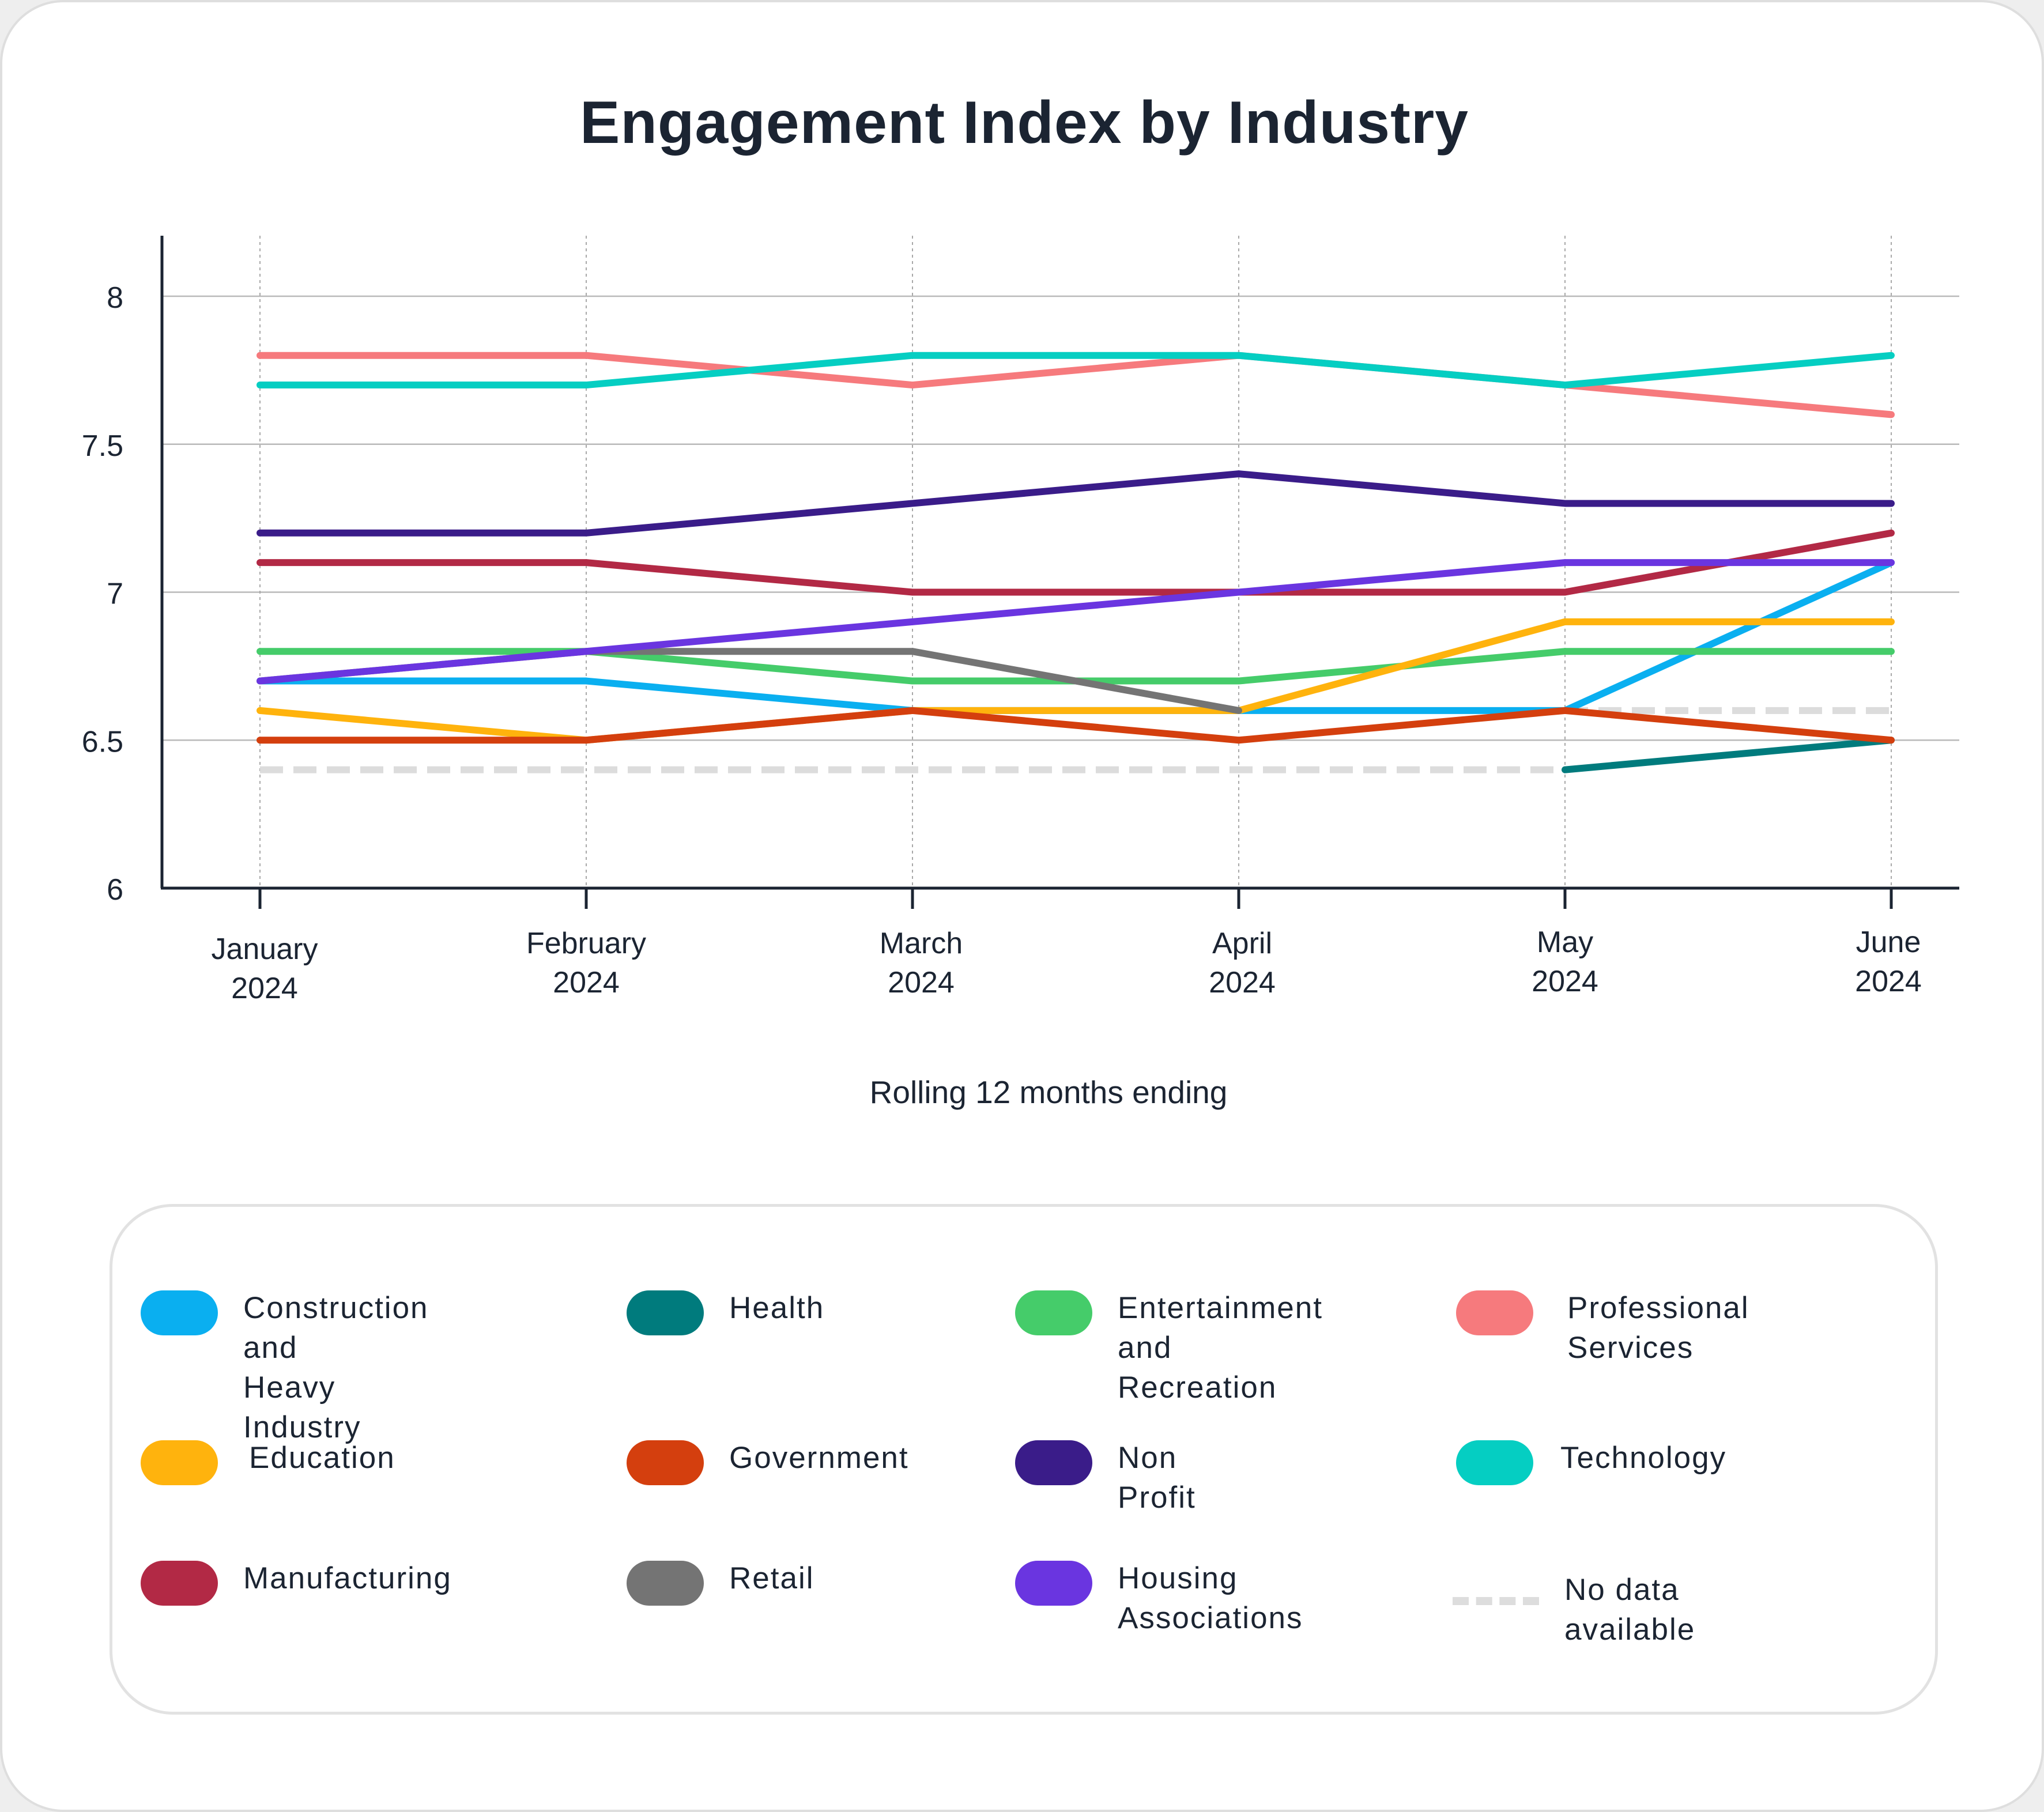 This screenshot has height=1812, width=2044. Describe the element at coordinates (1157, 1478) in the screenshot. I see `legend-label: Non Profit` at that location.